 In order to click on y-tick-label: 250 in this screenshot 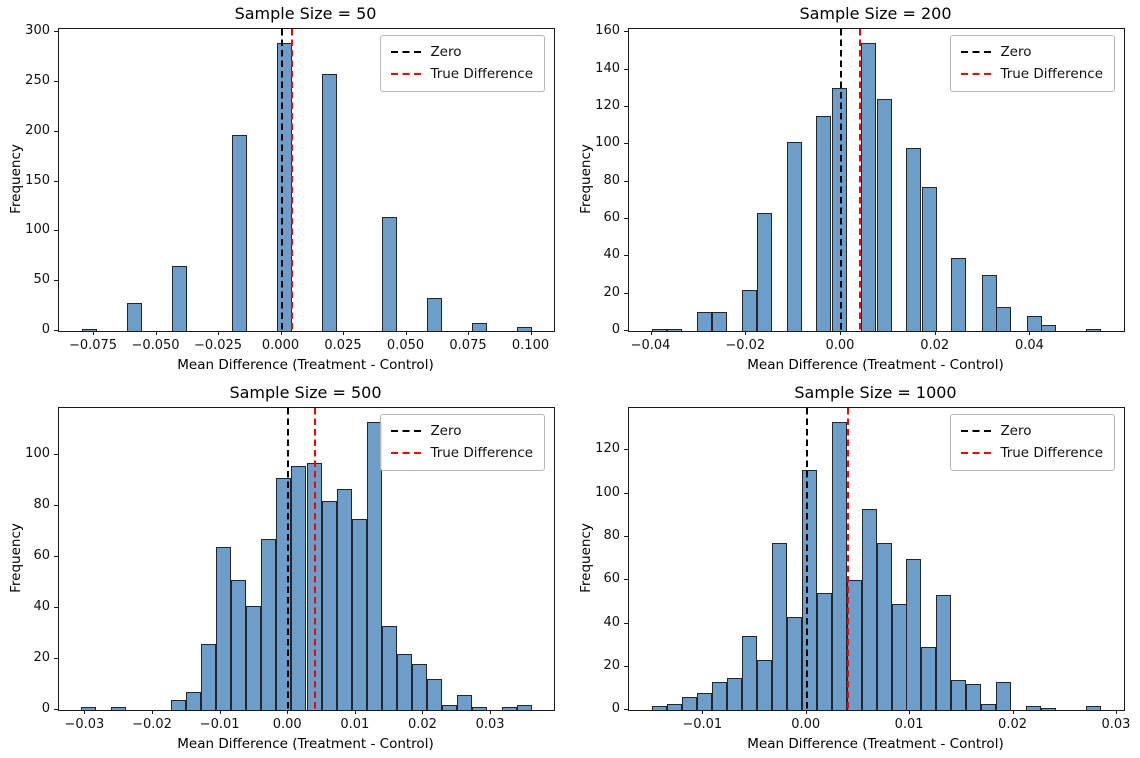, I will do `click(37, 81)`.